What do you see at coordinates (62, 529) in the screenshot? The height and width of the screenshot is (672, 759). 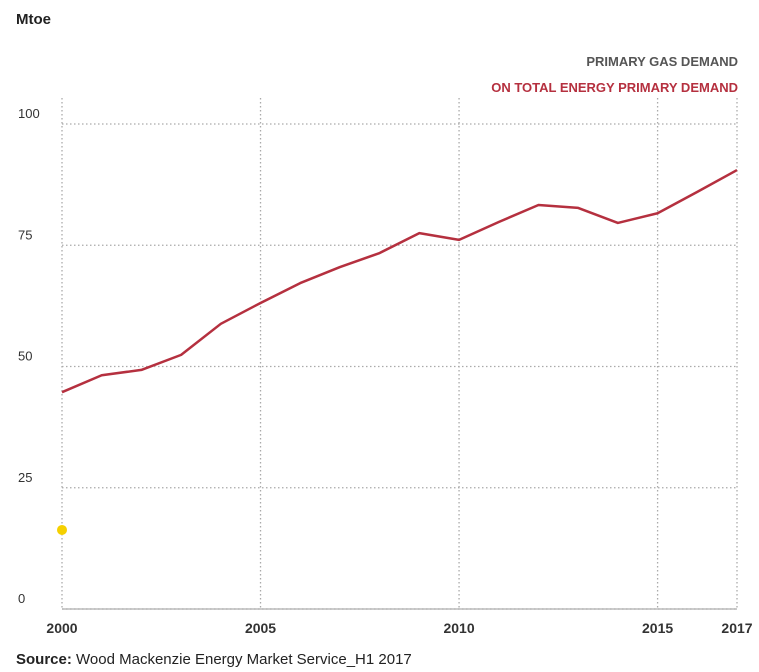 I see `data-point` at bounding box center [62, 529].